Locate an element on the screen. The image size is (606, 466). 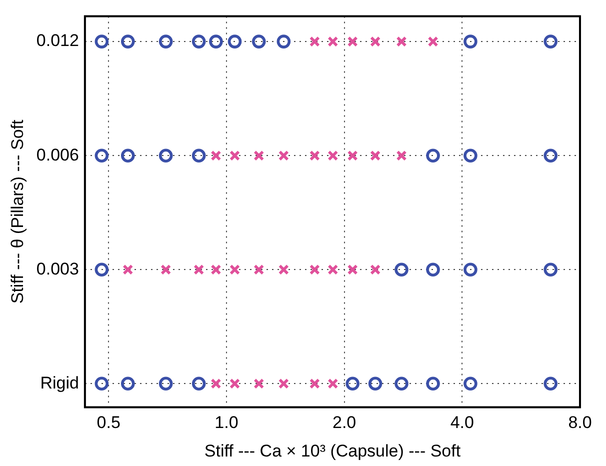
y-axis-title: Stiff --- θ (Pillars) --- Soft is located at coordinates (17, 212).